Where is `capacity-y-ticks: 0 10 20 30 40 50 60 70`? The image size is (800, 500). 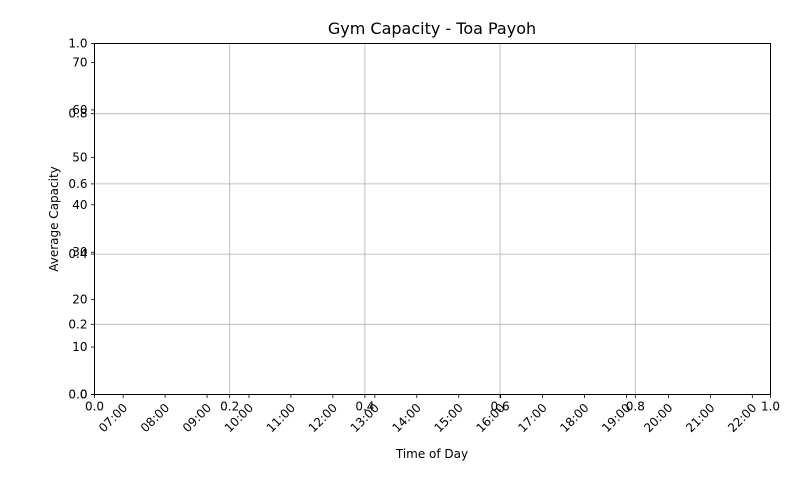
capacity-y-ticks: 0 10 20 30 40 50 60 70 is located at coordinates (83, 228).